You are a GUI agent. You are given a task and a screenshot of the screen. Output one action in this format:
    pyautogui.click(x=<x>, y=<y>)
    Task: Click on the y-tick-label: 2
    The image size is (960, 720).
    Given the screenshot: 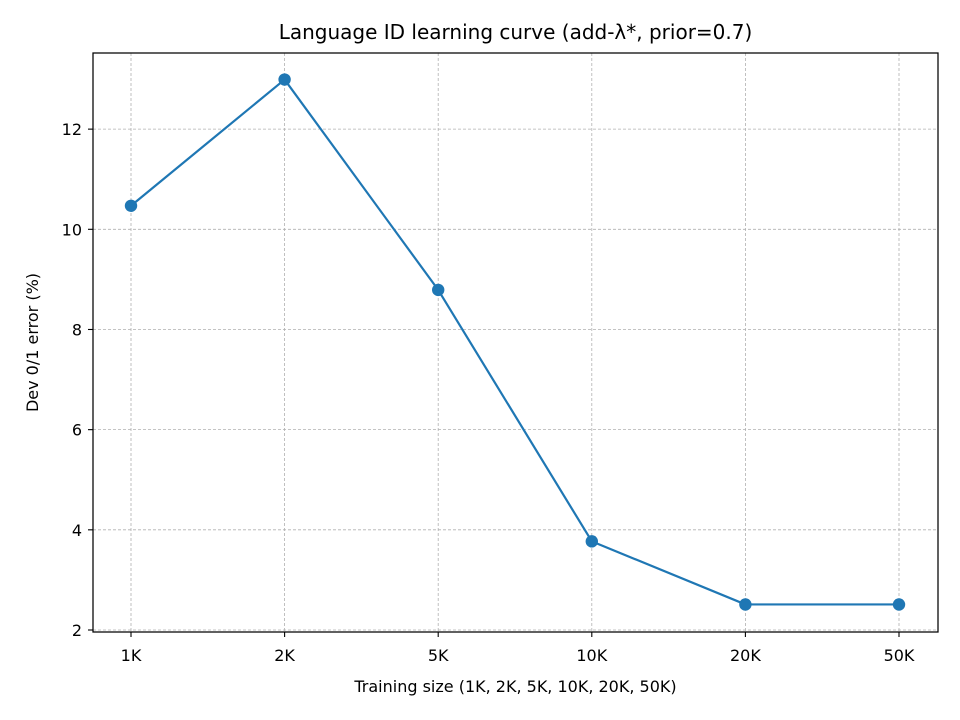 What is the action you would take?
    pyautogui.click(x=77, y=630)
    